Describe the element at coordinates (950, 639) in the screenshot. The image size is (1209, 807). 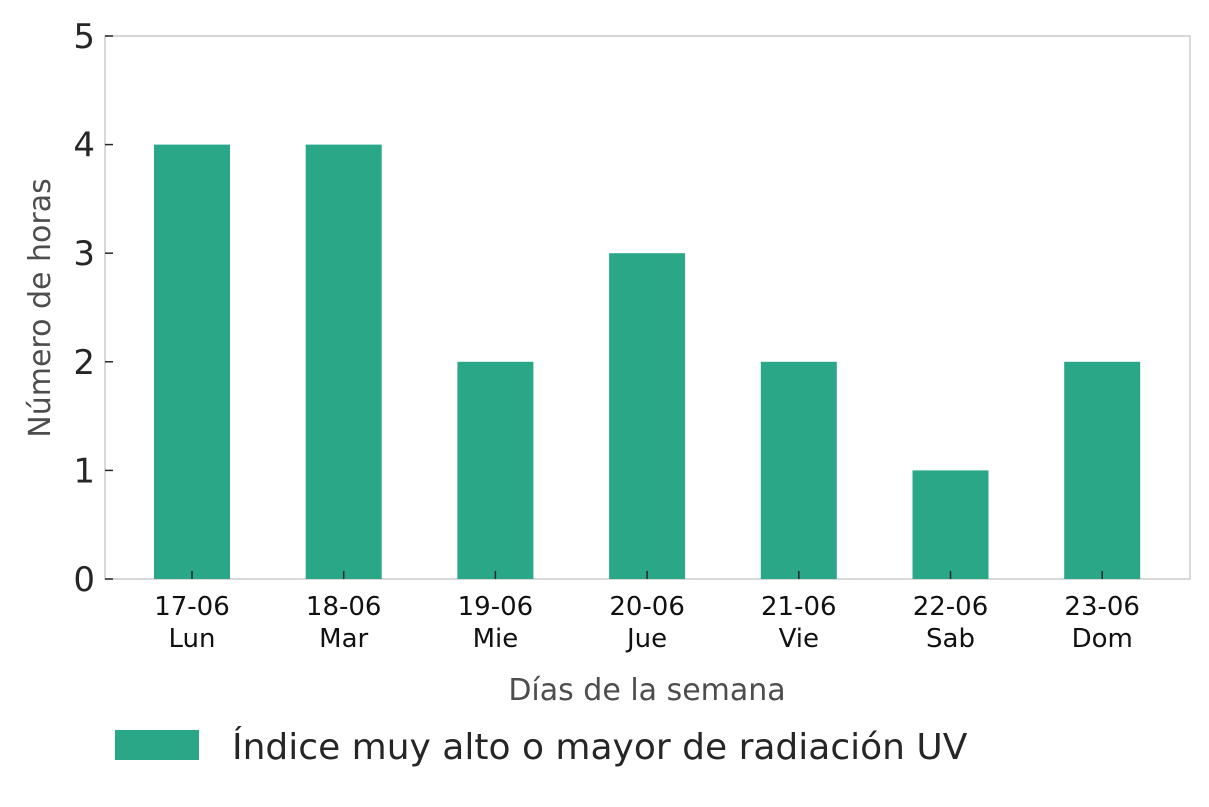
I see `x-tick-label: Sab` at that location.